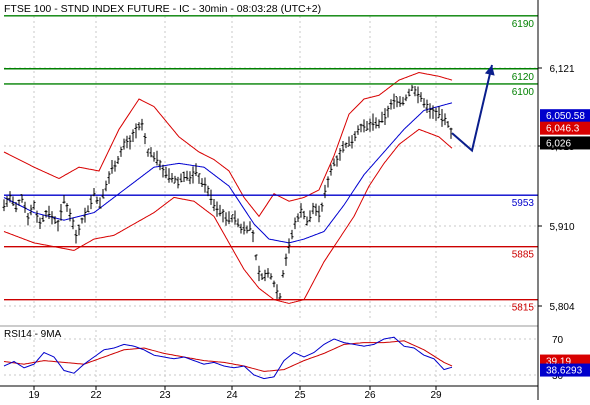 The width and height of the screenshot is (590, 405). What do you see at coordinates (523, 92) in the screenshot?
I see `level-label-6100: 6100` at bounding box center [523, 92].